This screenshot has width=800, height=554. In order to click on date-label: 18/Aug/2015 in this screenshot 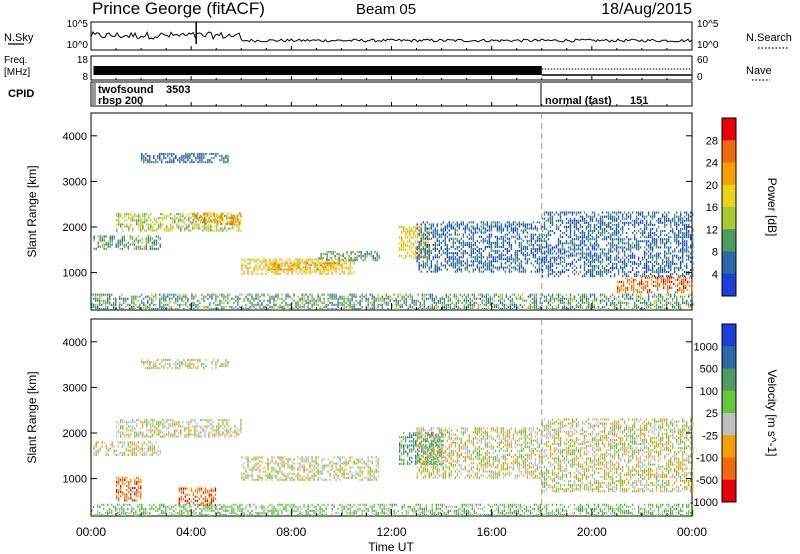, I will do `click(646, 9)`.